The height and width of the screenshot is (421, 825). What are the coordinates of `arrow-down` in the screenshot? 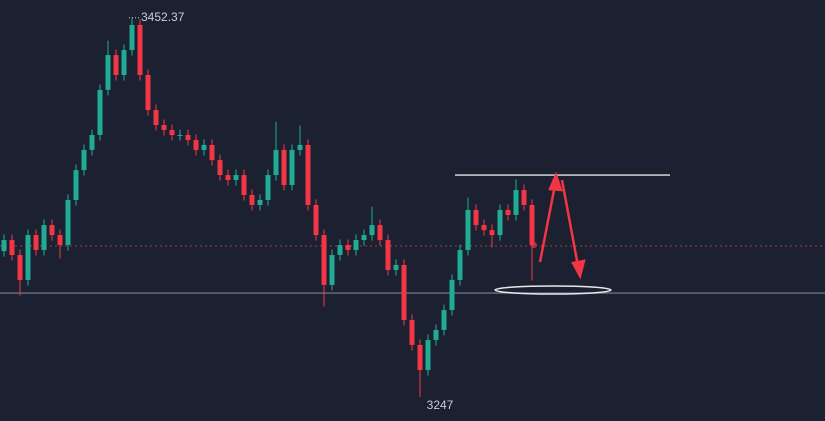 It's located at (570, 223).